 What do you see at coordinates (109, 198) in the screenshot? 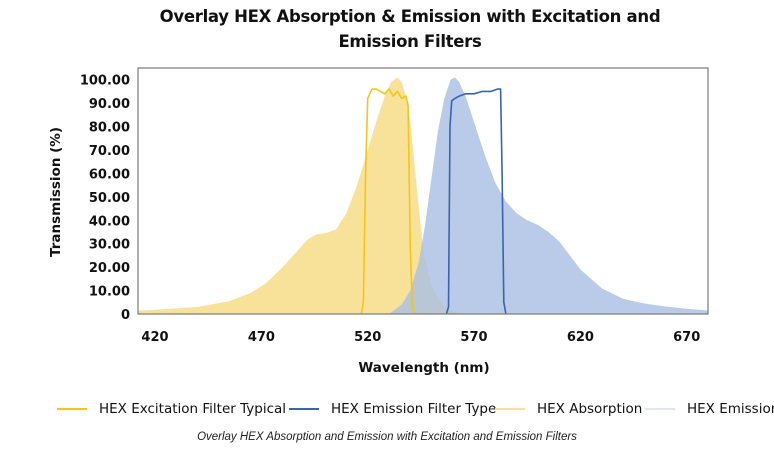
I see `y-tick-label: 50.00` at bounding box center [109, 198].